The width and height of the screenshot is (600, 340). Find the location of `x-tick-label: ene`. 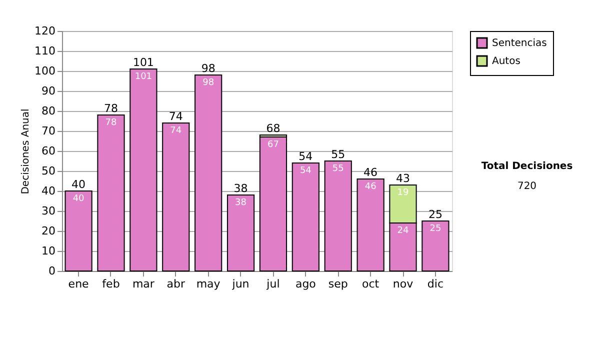

x-tick-label: ene is located at coordinates (79, 284).